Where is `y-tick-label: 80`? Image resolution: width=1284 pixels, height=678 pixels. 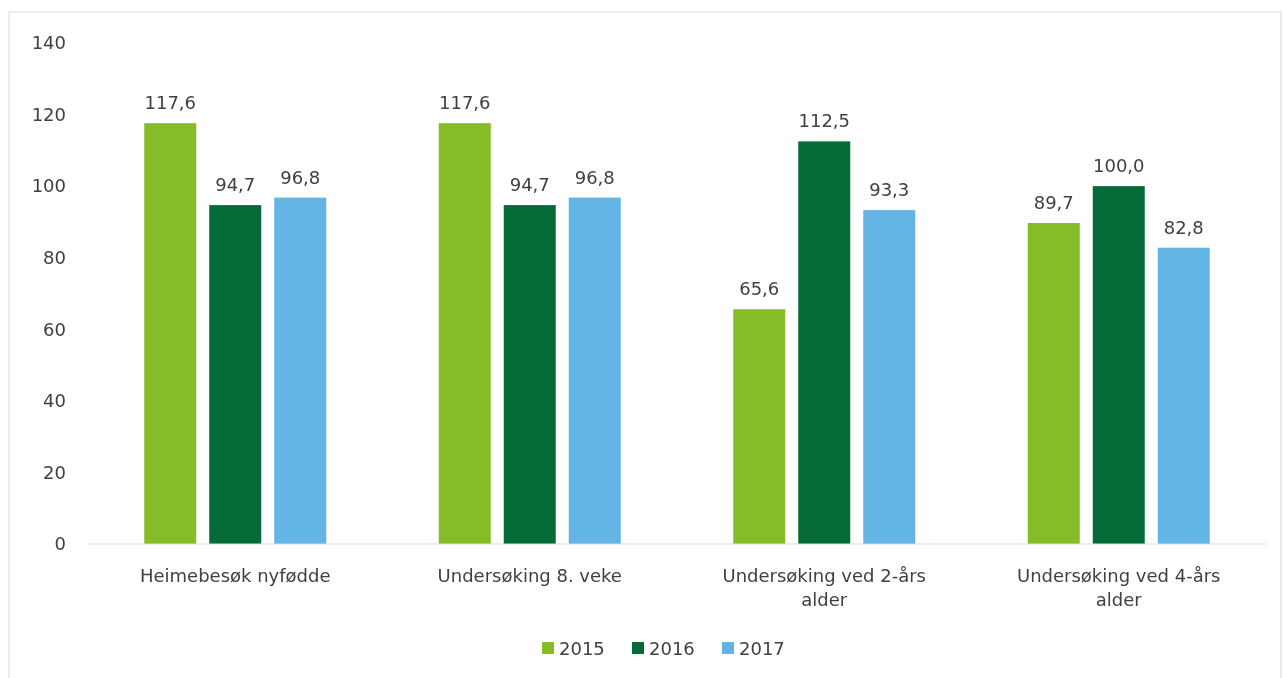 y-tick-label: 80 is located at coordinates (54, 257).